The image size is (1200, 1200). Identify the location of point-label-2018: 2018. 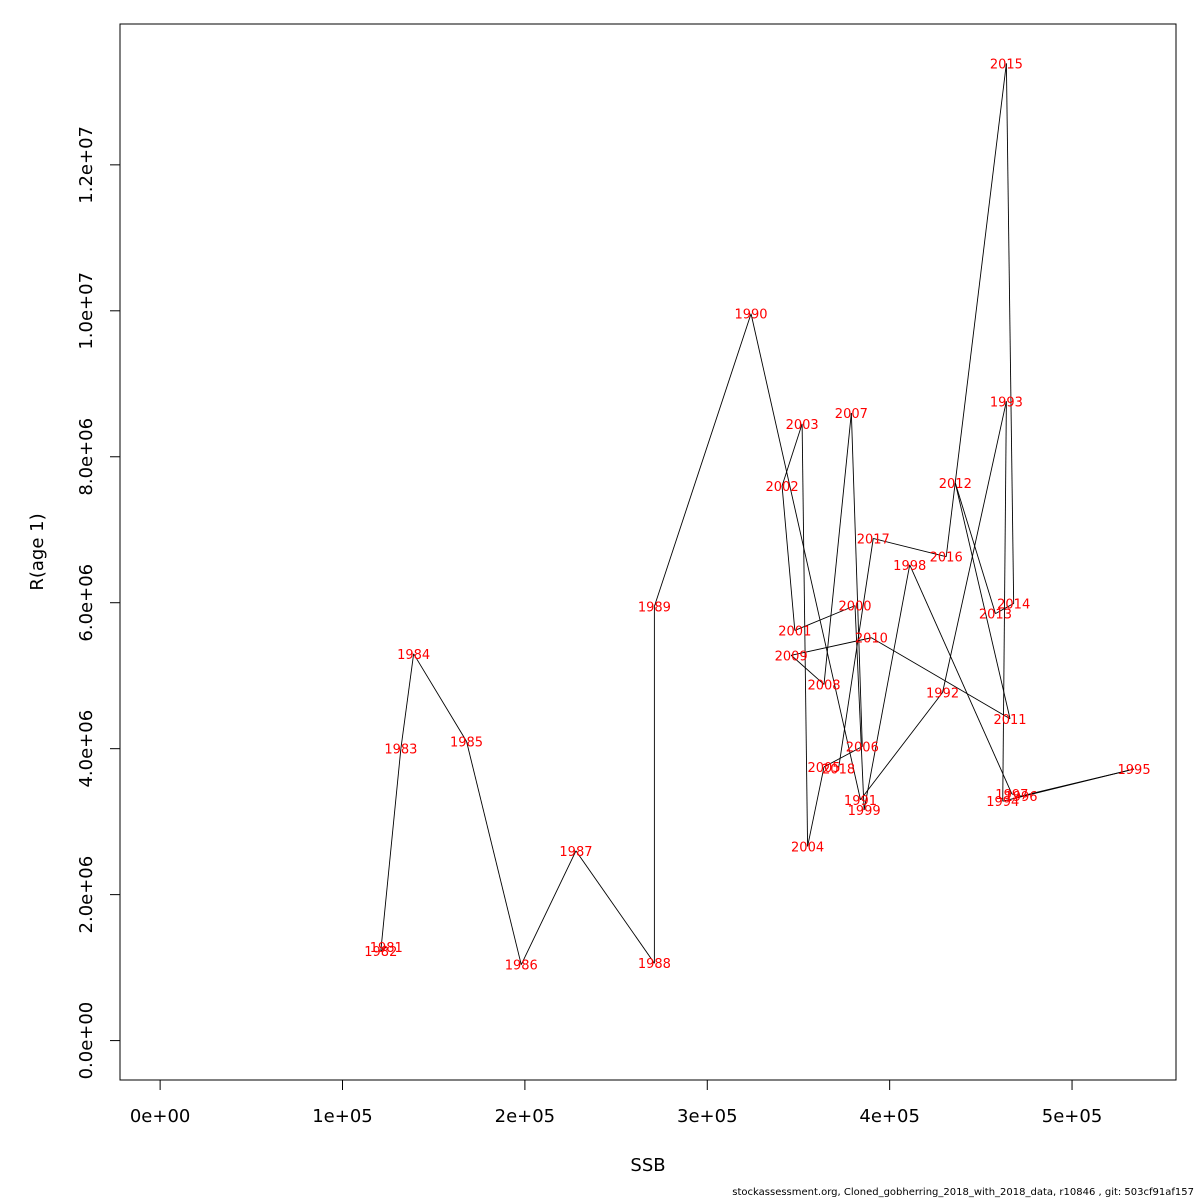
(838, 769).